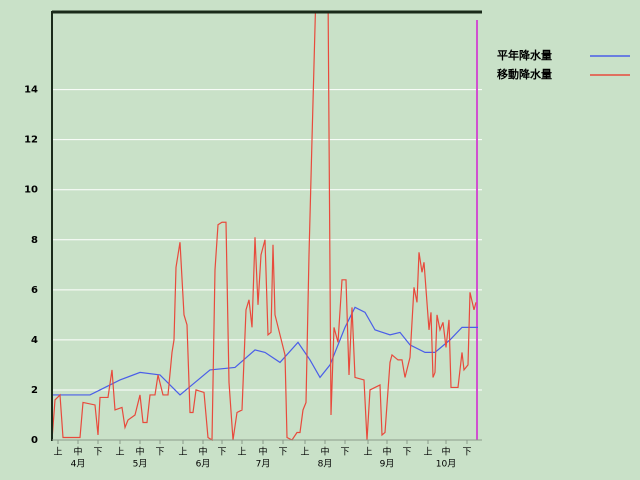  I want to click on month-label: 9月, so click(387, 464).